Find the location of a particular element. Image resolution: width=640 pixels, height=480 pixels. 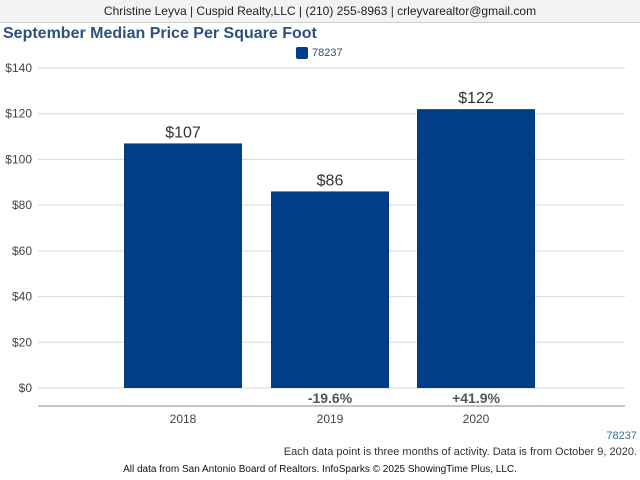

y-tick-label: $100 is located at coordinates (18, 159).